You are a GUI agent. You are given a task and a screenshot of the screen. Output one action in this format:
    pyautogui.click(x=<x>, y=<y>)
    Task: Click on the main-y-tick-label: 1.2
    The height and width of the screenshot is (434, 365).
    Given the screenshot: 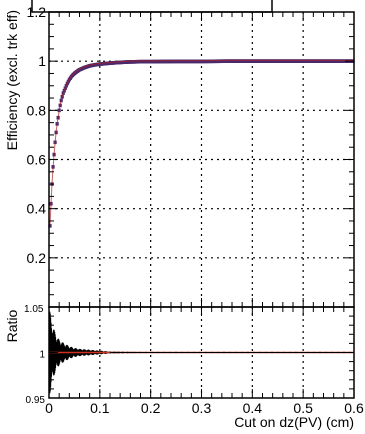 What is the action you would take?
    pyautogui.click(x=37, y=12)
    